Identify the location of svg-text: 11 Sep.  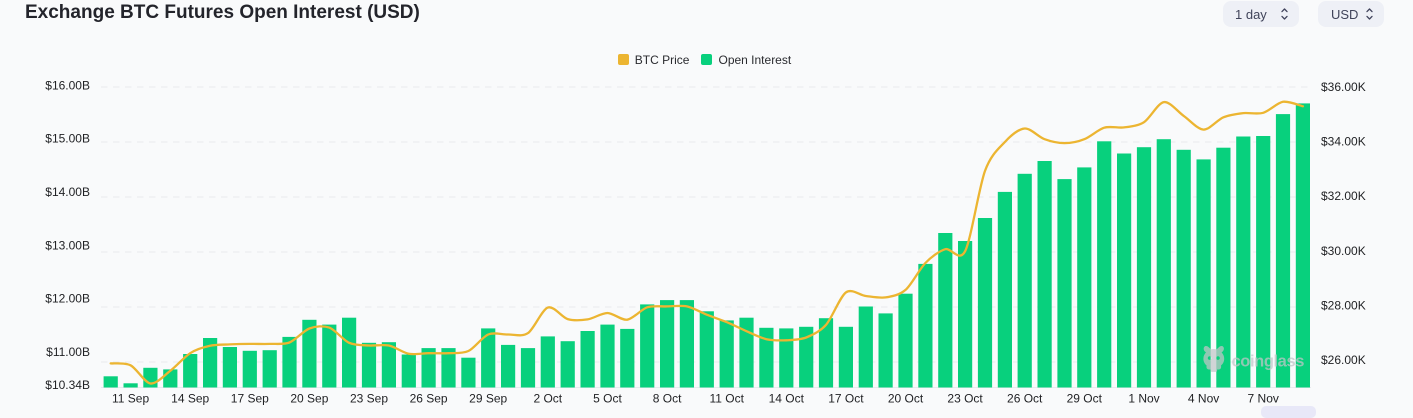
(130, 399).